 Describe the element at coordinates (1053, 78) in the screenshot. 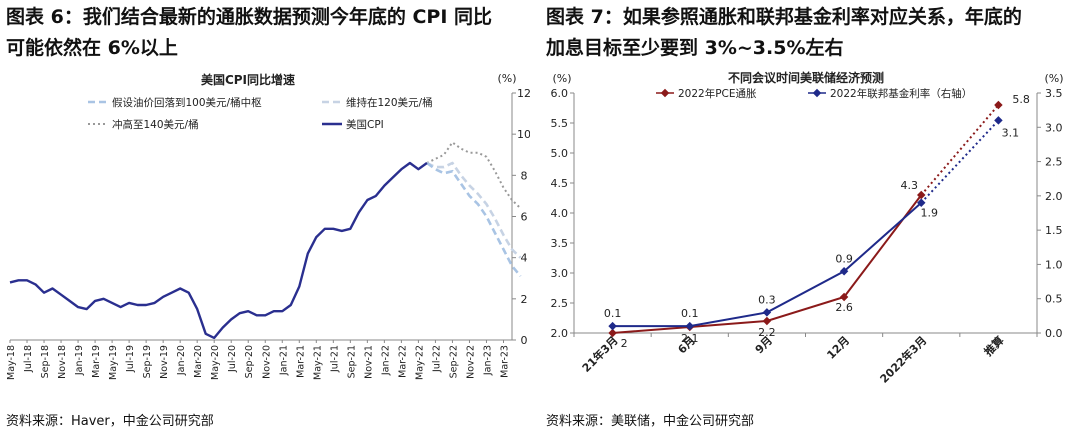

I see `y-right-unit-label: (%)` at that location.